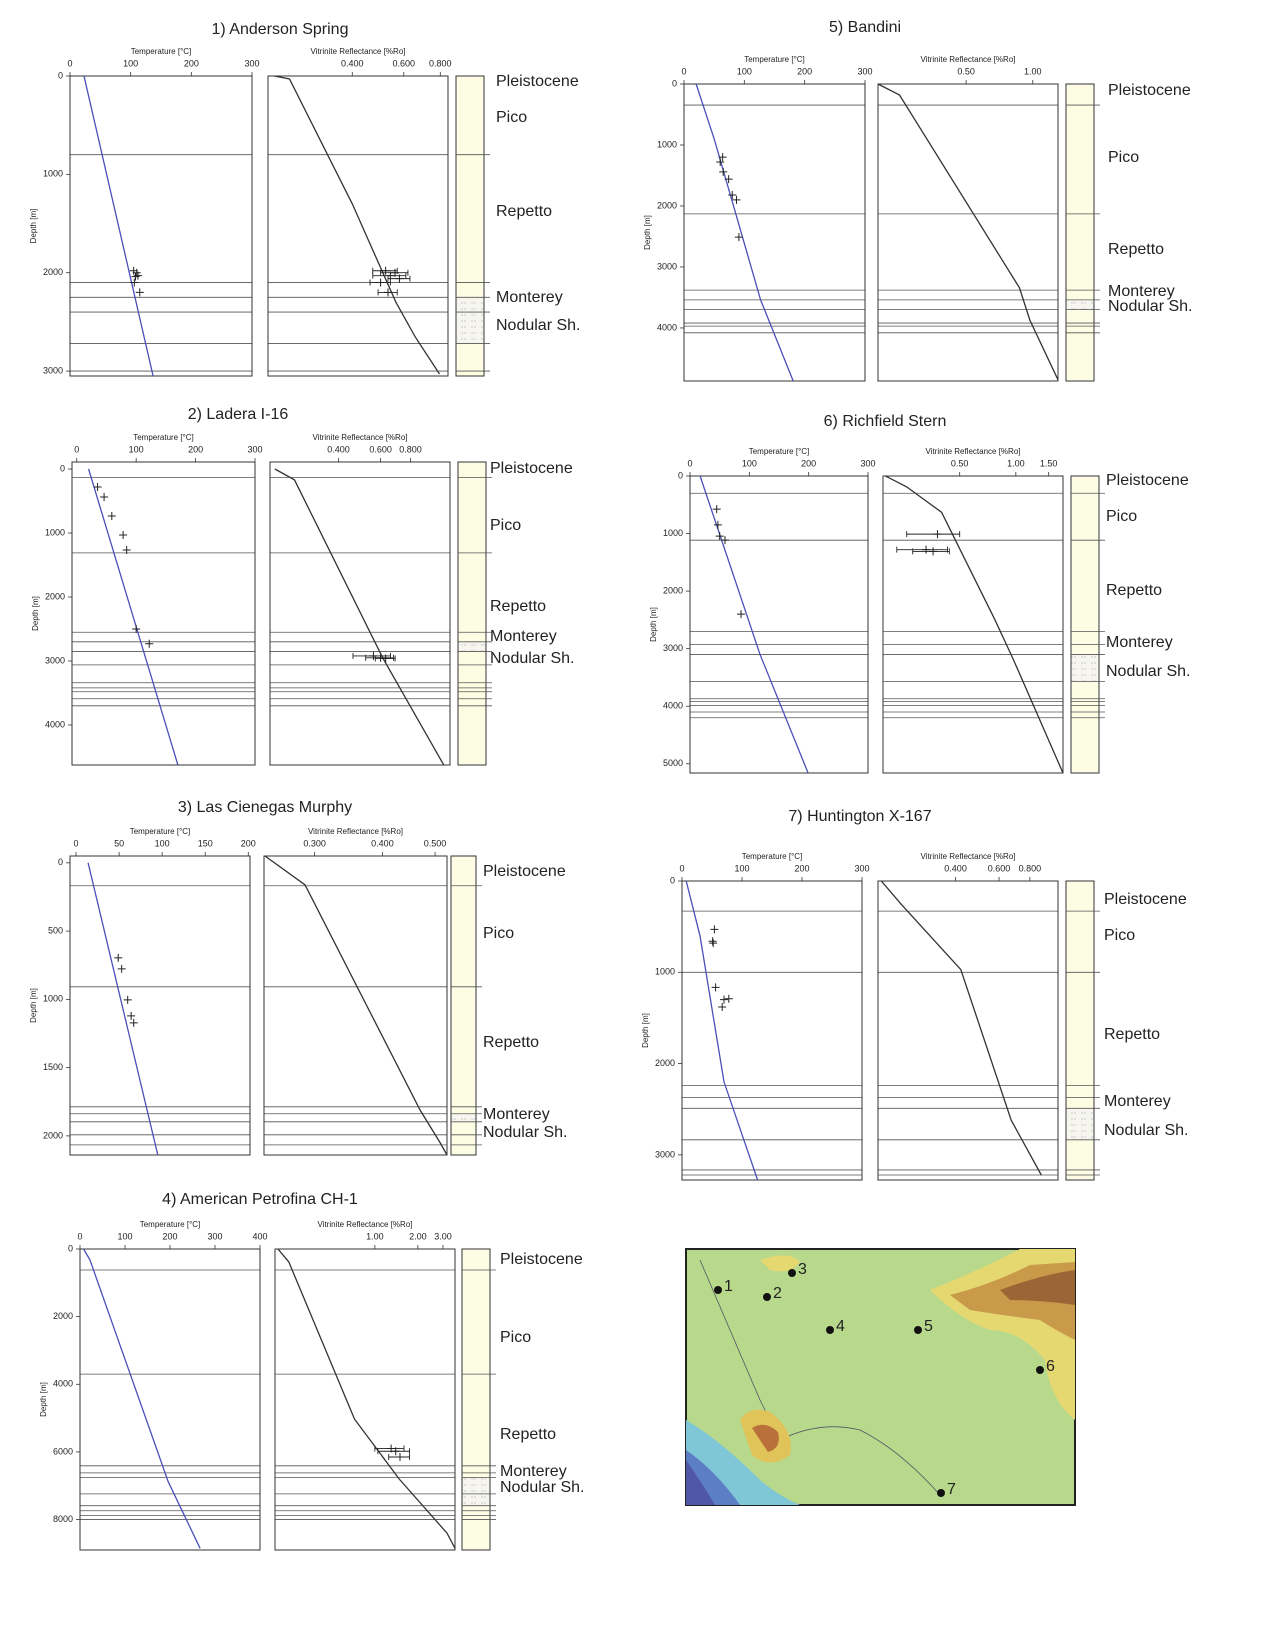 The image size is (1275, 1645). Describe the element at coordinates (933, 534) in the screenshot. I see `error-bar` at that location.